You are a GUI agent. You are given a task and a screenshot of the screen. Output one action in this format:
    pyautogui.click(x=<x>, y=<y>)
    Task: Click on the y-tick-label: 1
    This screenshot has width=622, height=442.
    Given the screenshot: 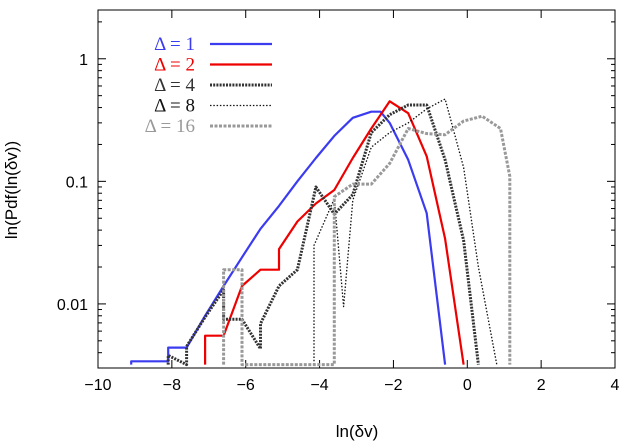 What is the action you would take?
    pyautogui.click(x=83, y=60)
    